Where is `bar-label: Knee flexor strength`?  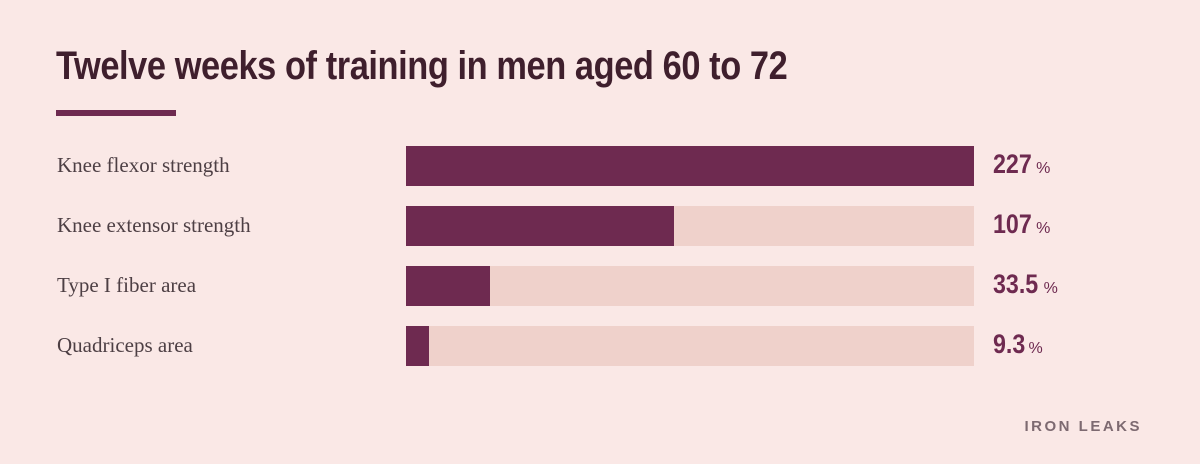
bar-label: Knee flexor strength is located at coordinates (143, 165).